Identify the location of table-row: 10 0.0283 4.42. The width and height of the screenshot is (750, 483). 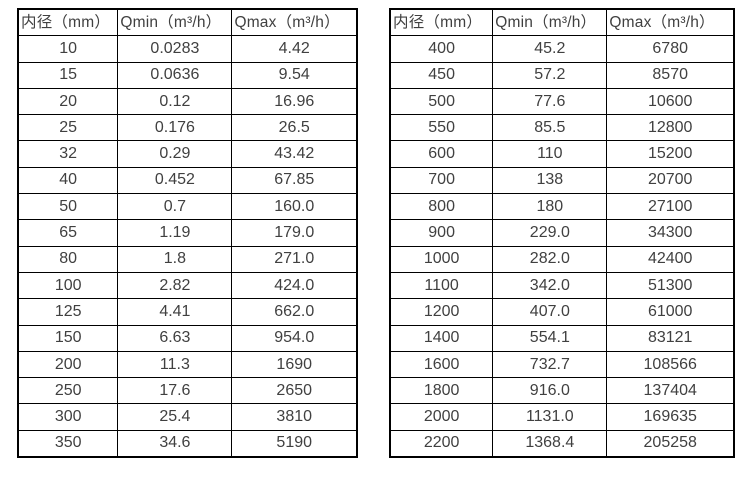
(187, 49).